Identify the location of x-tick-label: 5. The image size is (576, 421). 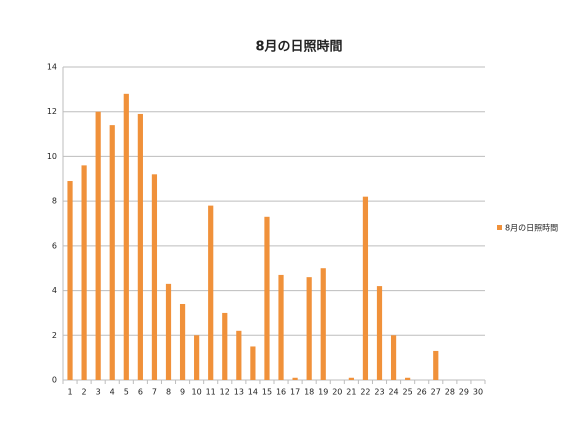
(126, 392).